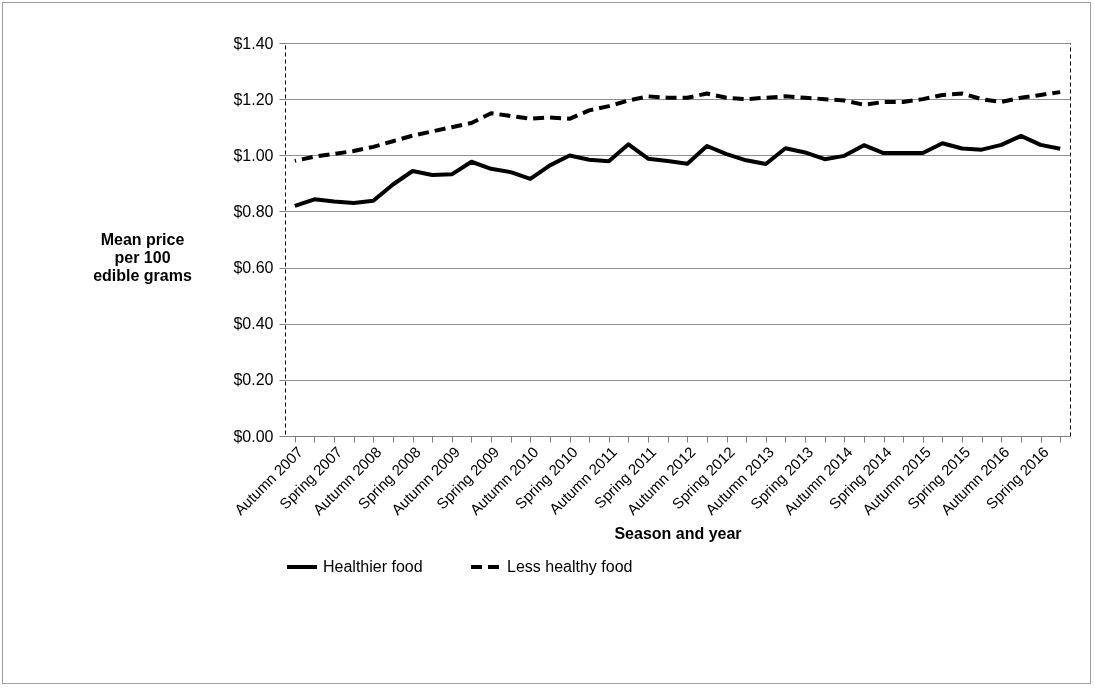  What do you see at coordinates (253, 436) in the screenshot?
I see `y-tick-label: $0.00` at bounding box center [253, 436].